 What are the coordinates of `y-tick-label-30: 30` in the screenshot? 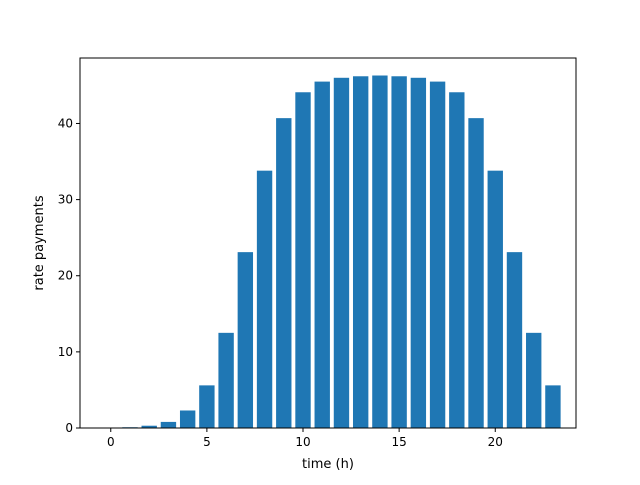 It's located at (65, 200).